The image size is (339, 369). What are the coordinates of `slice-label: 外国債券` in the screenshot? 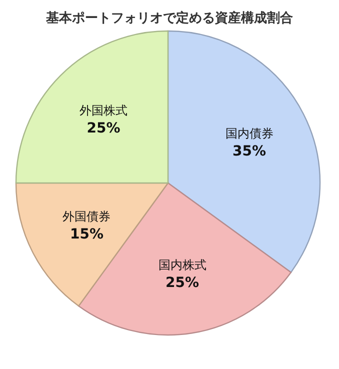 It's located at (86, 216).